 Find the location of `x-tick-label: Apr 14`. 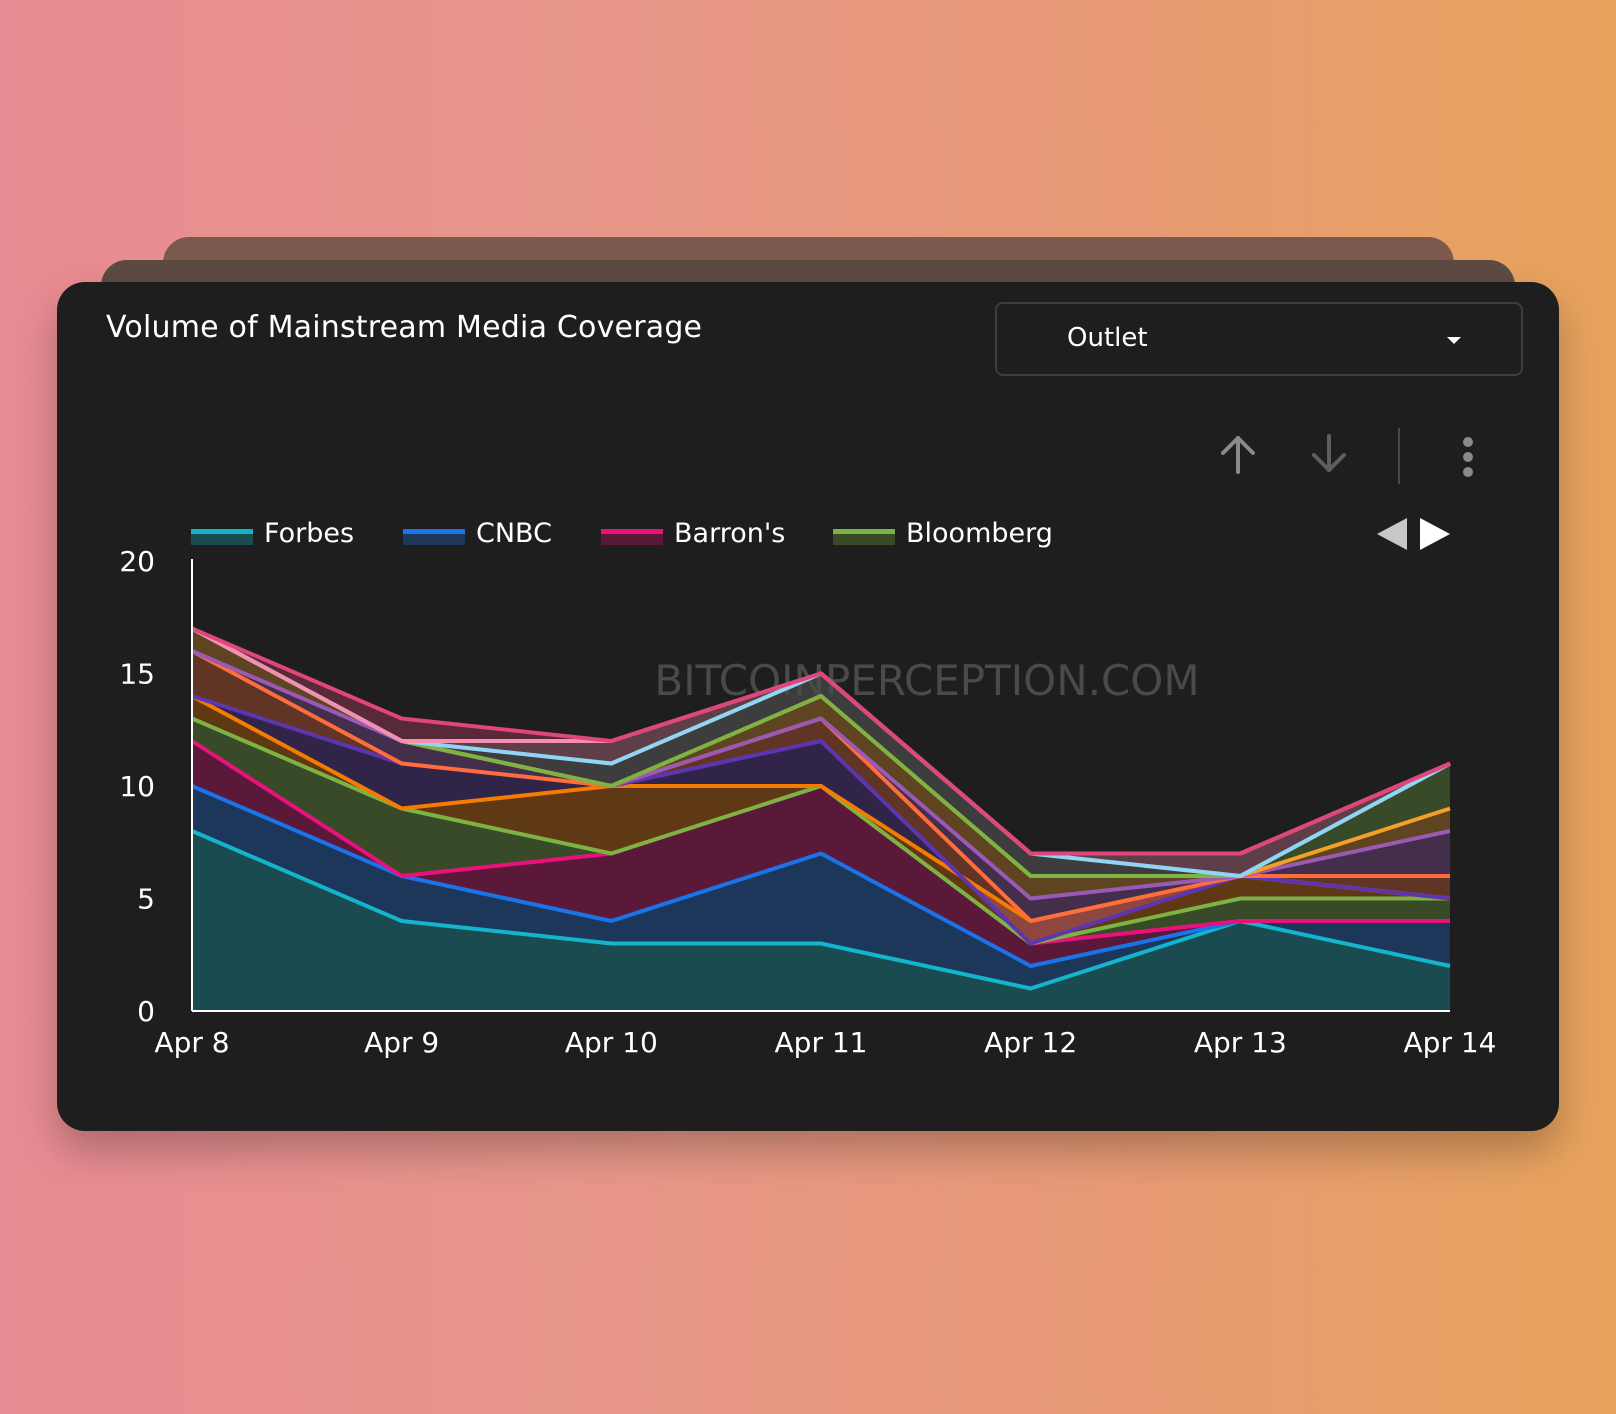

x-tick-label: Apr 14 is located at coordinates (1450, 1042).